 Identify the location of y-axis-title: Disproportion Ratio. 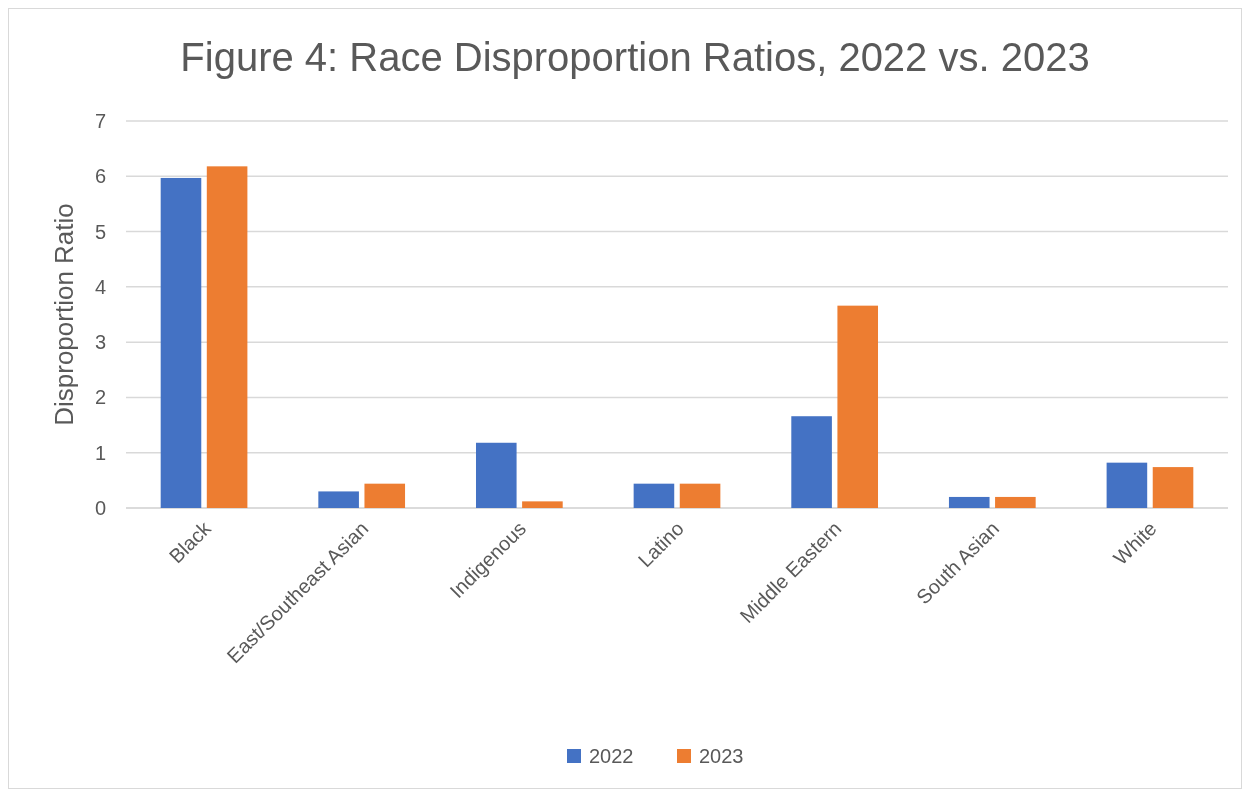
(64, 314).